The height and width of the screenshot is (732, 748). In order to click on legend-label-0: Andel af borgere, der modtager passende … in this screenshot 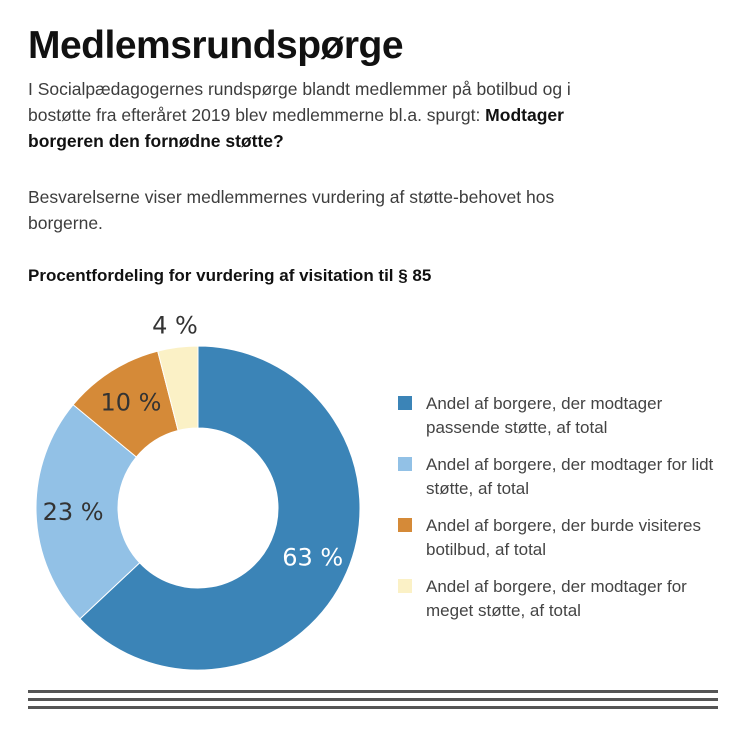, I will do `click(544, 415)`.